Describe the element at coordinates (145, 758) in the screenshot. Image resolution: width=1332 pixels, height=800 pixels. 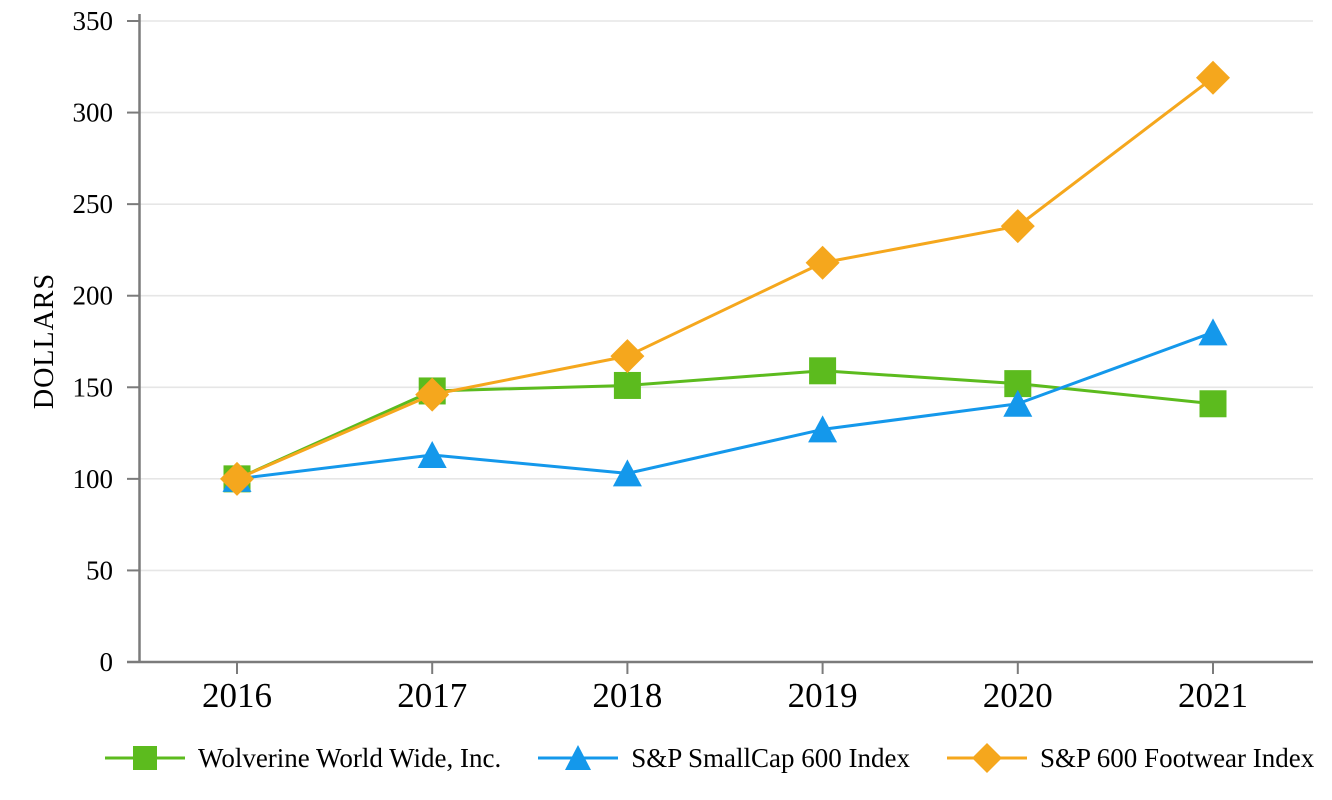
I see `square-marker-icon` at that location.